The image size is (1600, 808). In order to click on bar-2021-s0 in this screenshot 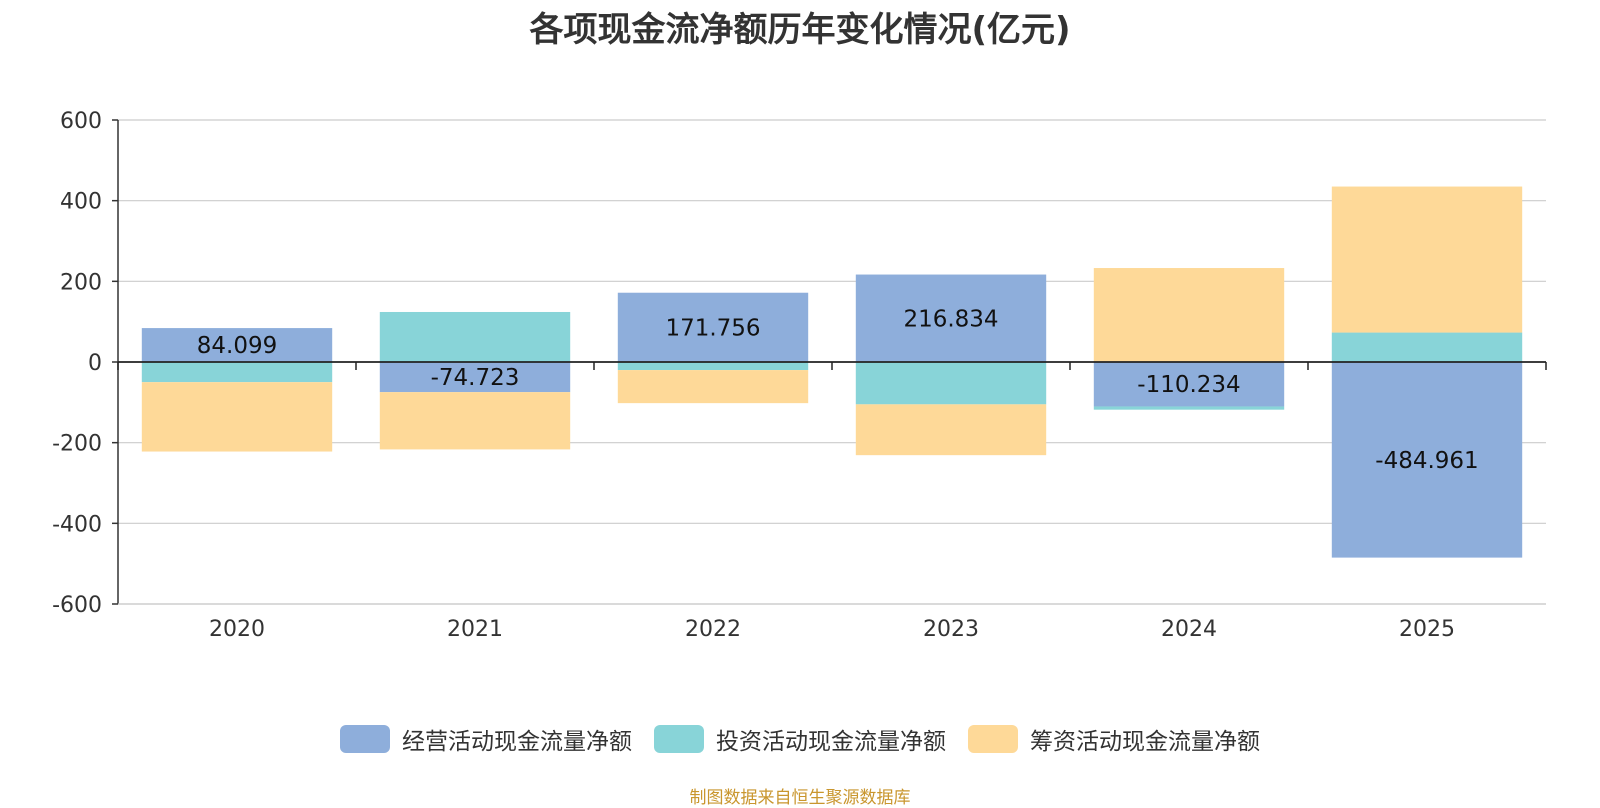, I will do `click(475, 377)`.